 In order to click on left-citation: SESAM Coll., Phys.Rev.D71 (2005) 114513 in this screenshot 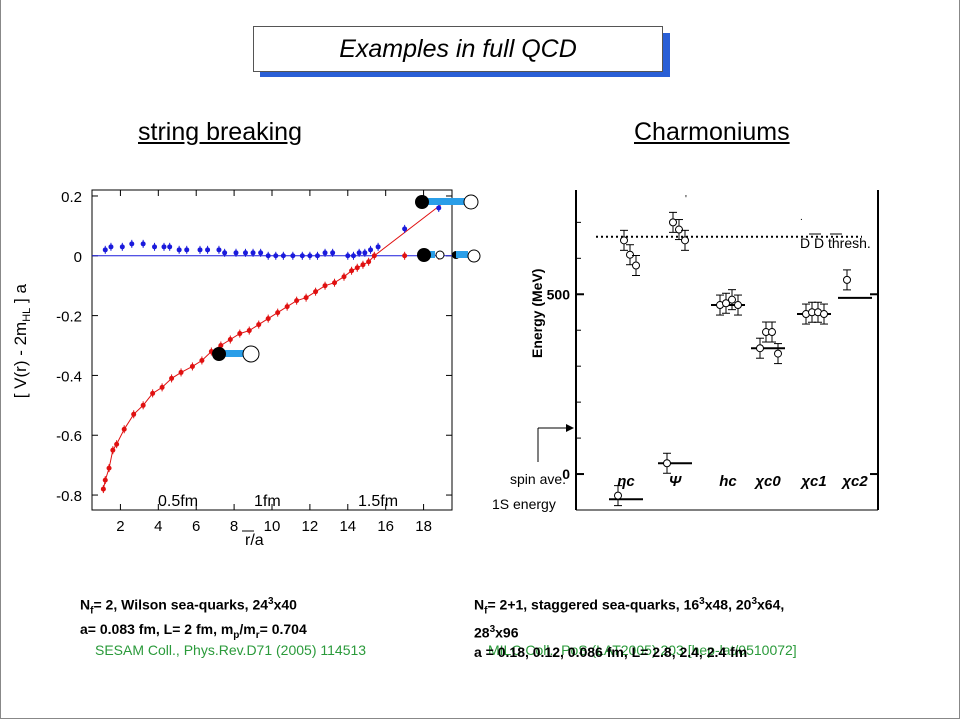, I will do `click(231, 650)`.